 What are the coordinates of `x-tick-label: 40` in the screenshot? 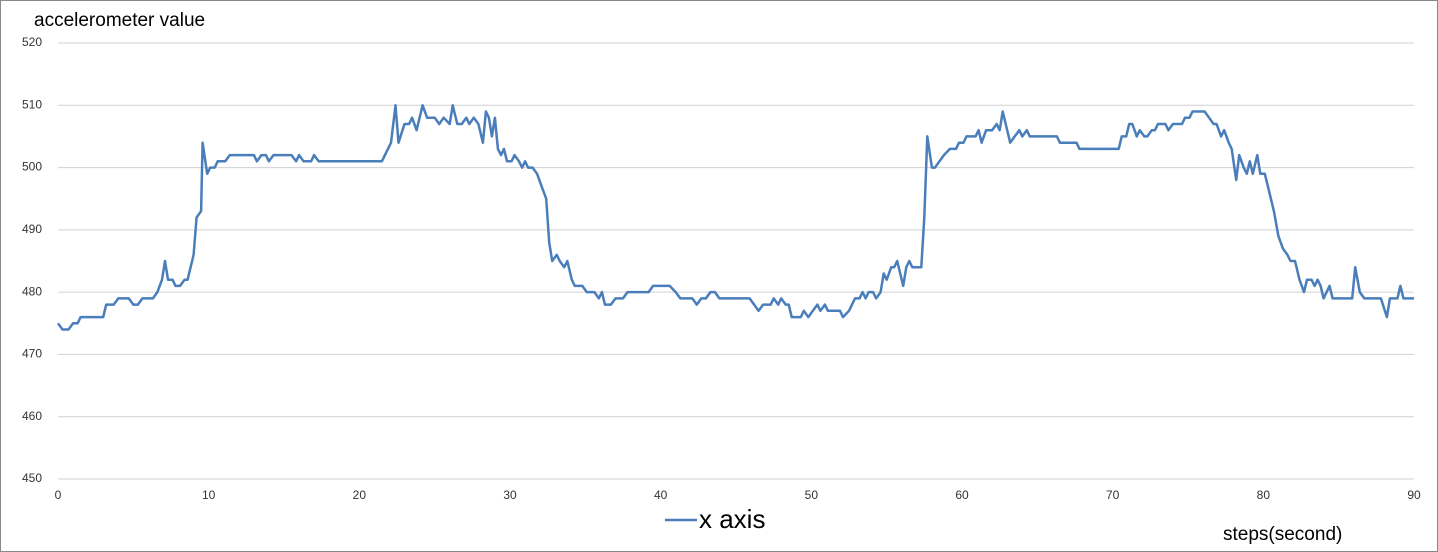 It's located at (661, 495).